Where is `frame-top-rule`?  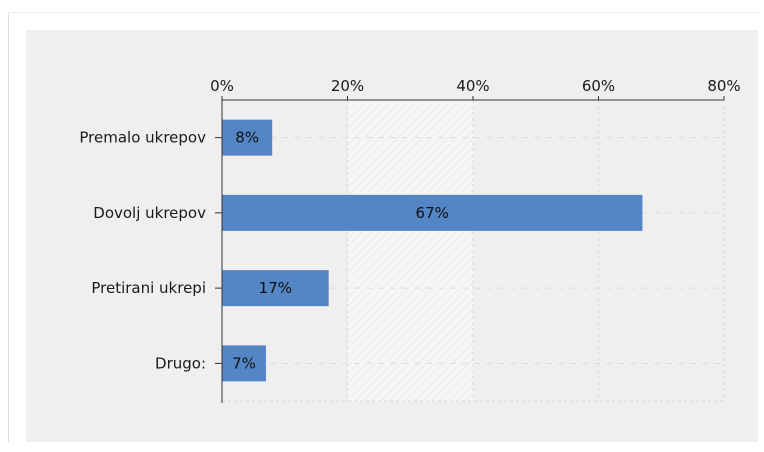 frame-top-rule is located at coordinates (383, 12).